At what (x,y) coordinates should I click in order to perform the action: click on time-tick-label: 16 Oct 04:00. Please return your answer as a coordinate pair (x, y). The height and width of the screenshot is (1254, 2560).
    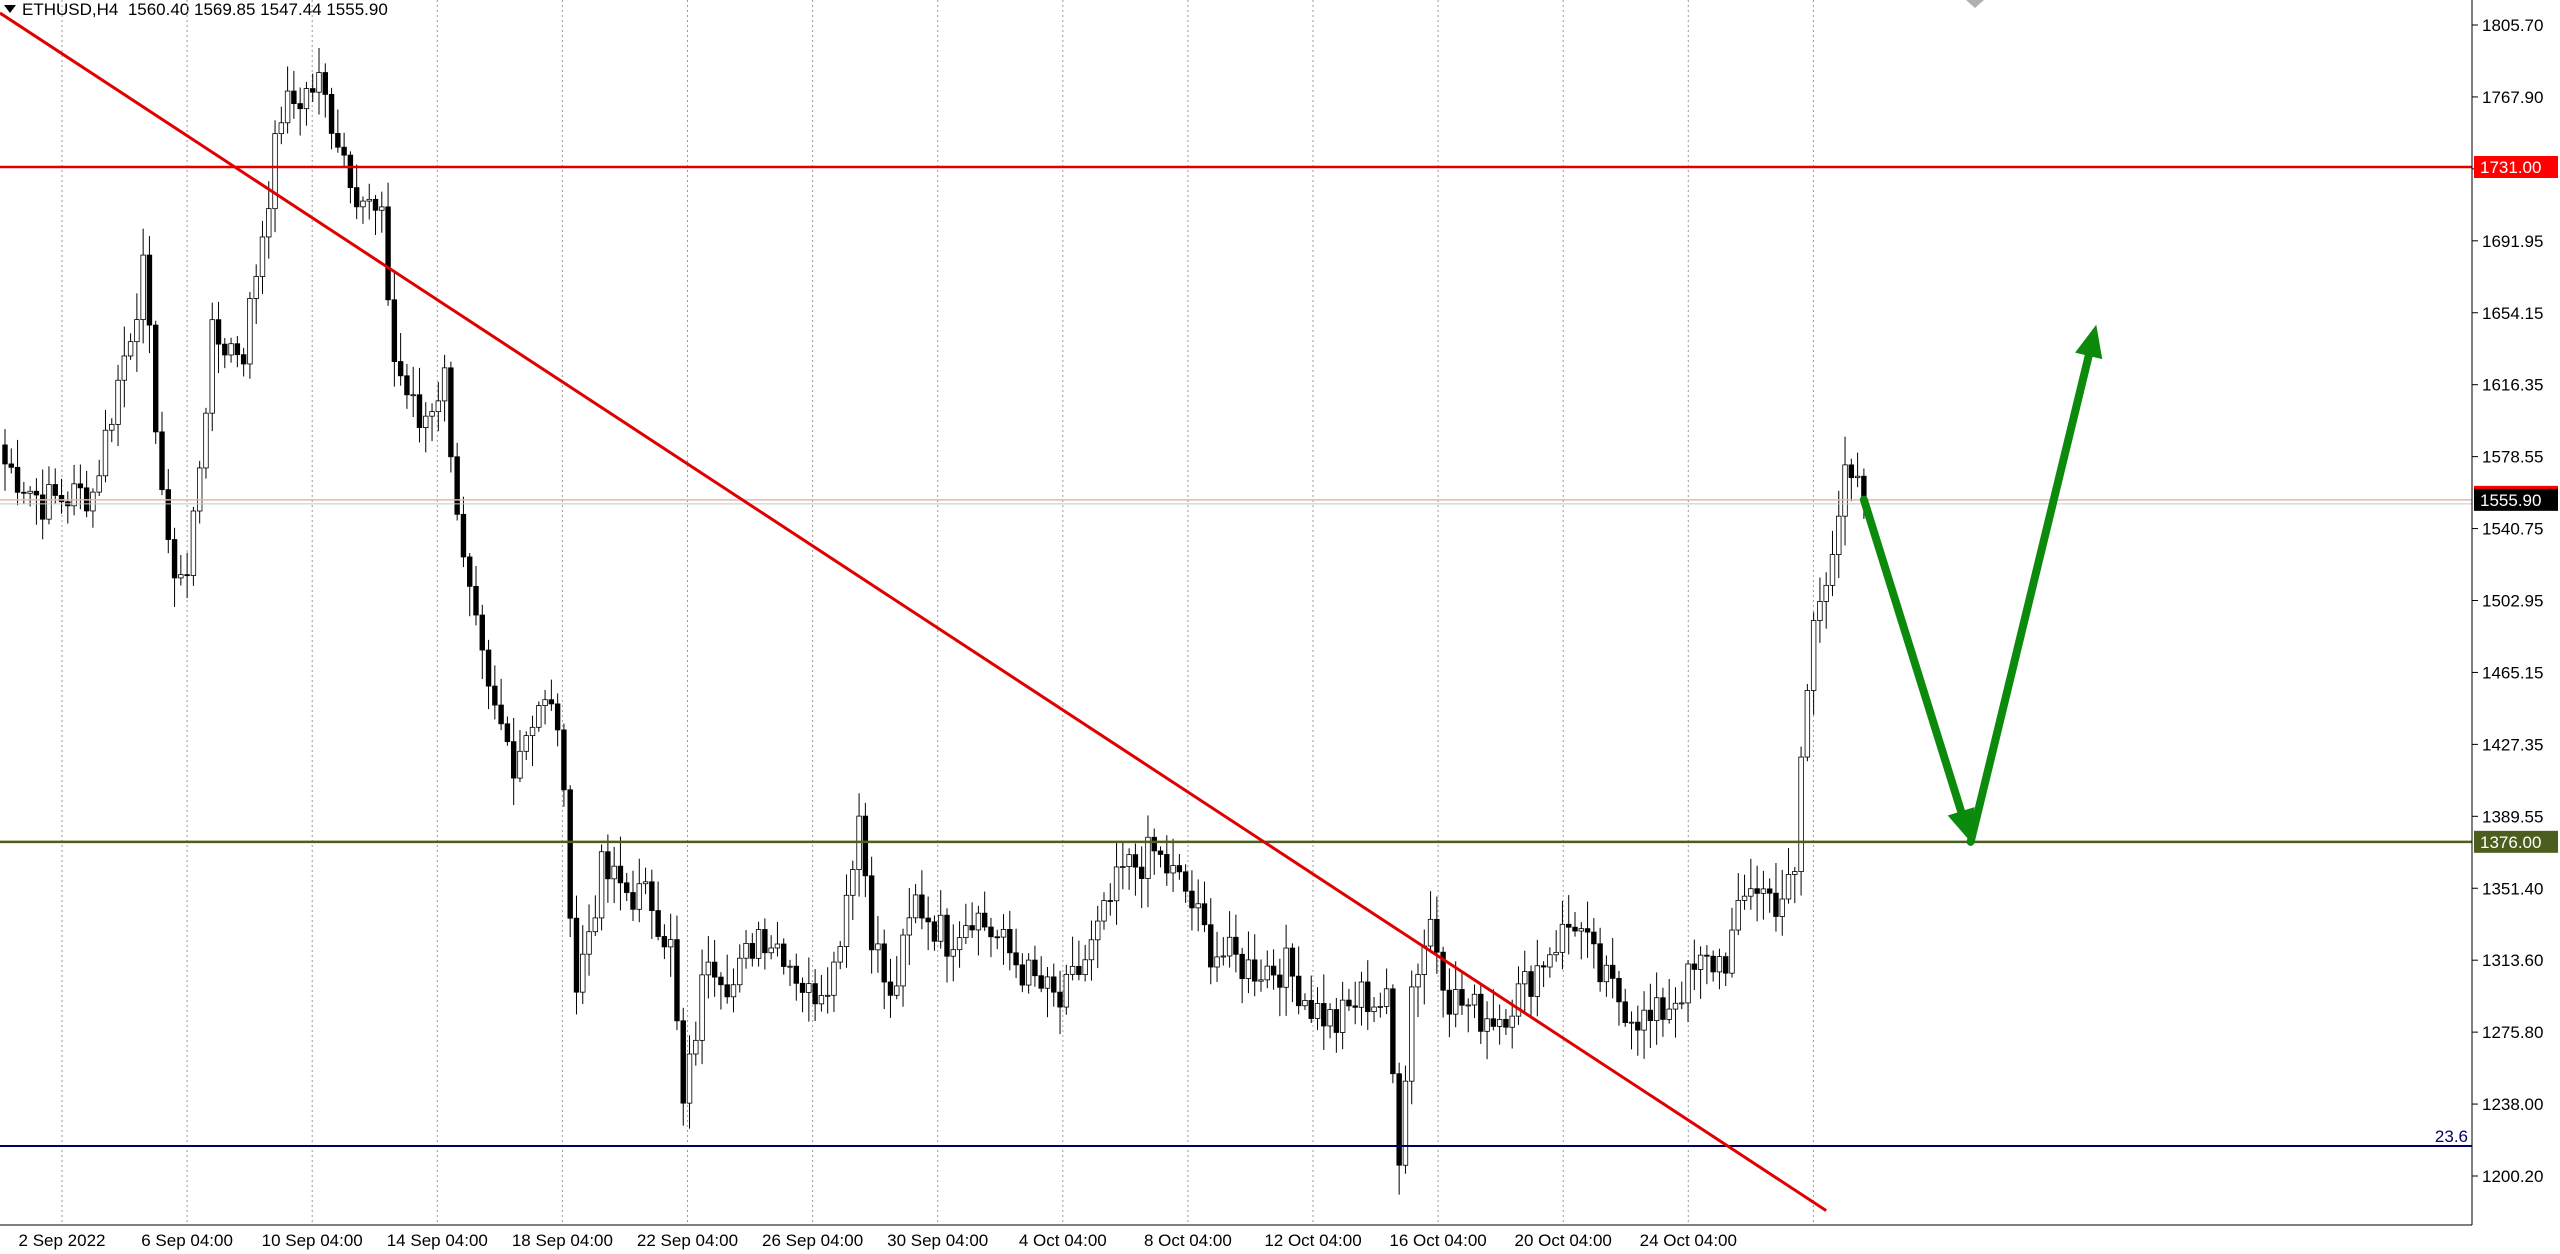
    Looking at the image, I should click on (1437, 1240).